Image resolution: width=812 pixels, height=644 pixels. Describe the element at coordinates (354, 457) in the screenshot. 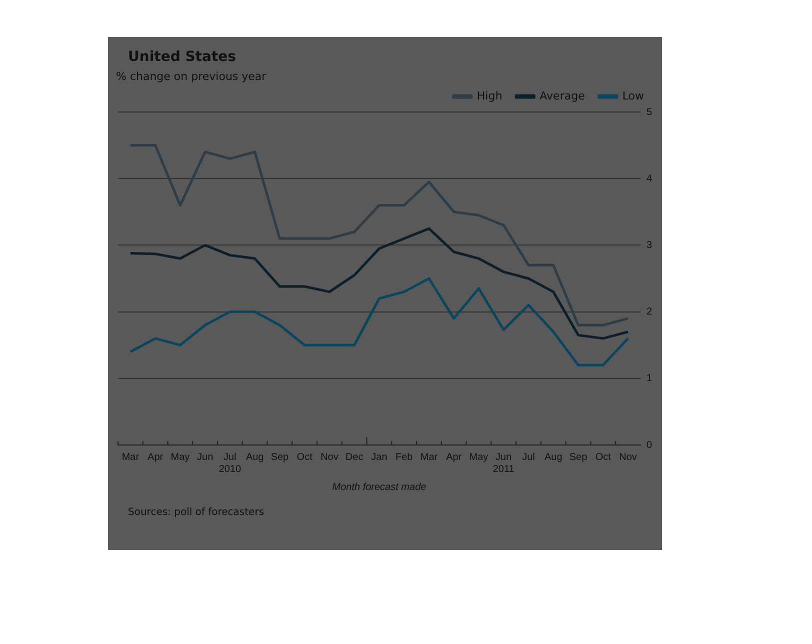

I see `x-tick-label: Dec` at that location.